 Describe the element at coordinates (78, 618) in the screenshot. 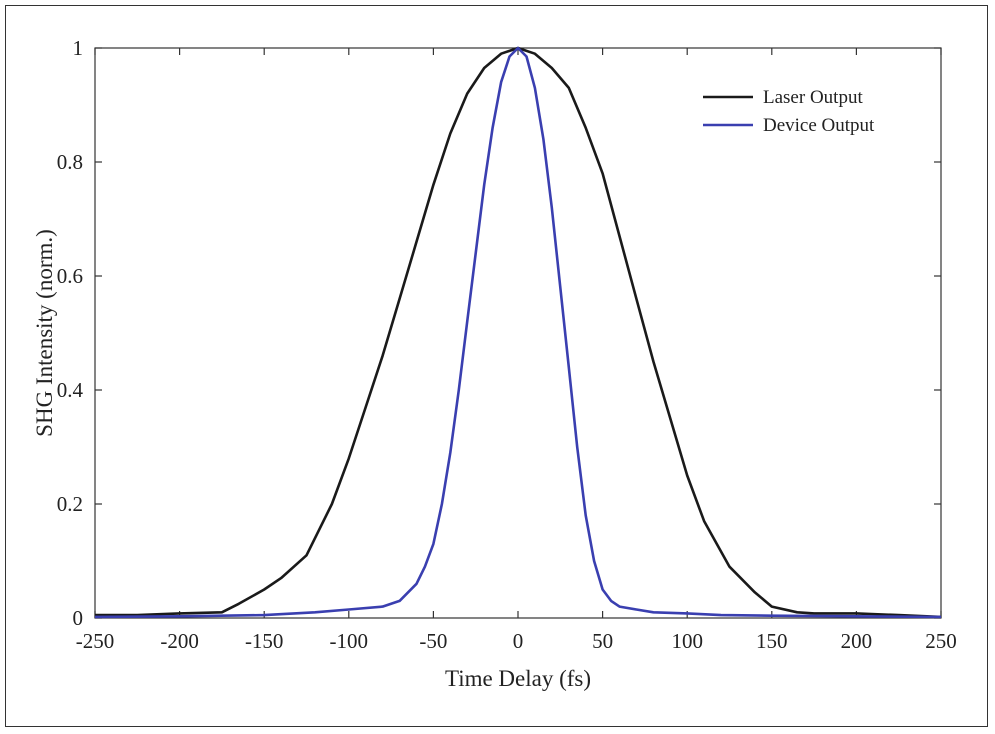

I see `y-tick-label: 0` at that location.